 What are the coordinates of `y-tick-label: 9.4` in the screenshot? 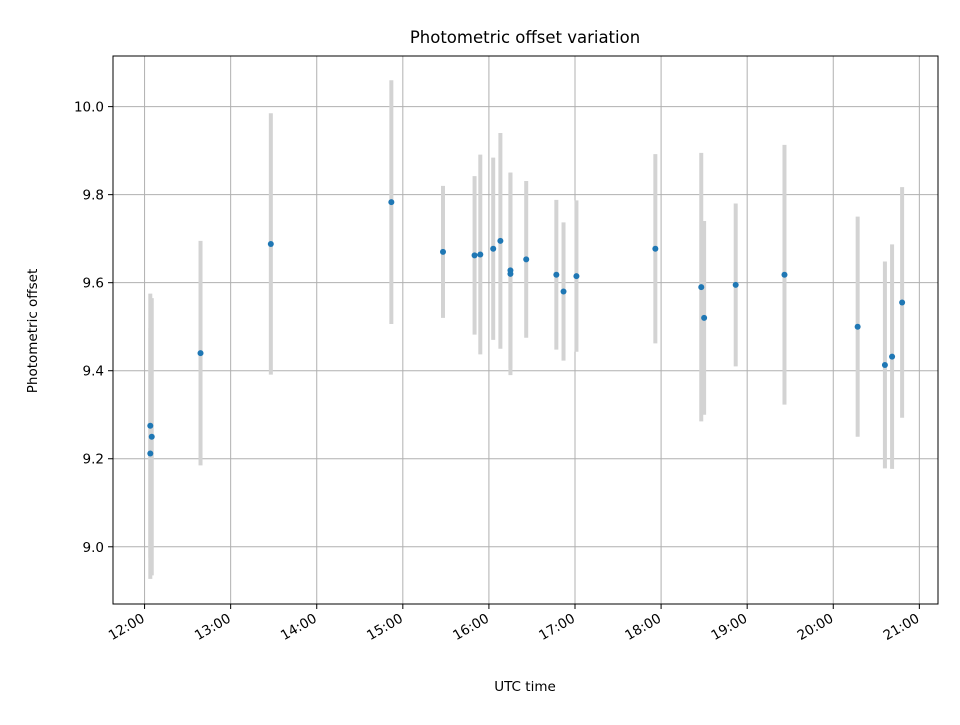 It's located at (93, 372).